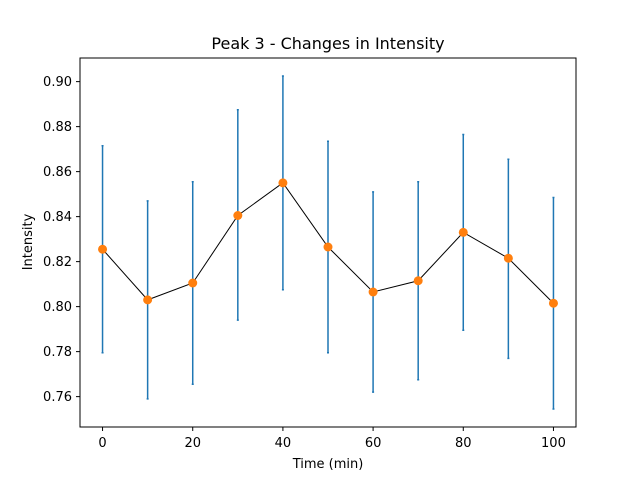  I want to click on y-tick-label: 0.76, so click(57, 397).